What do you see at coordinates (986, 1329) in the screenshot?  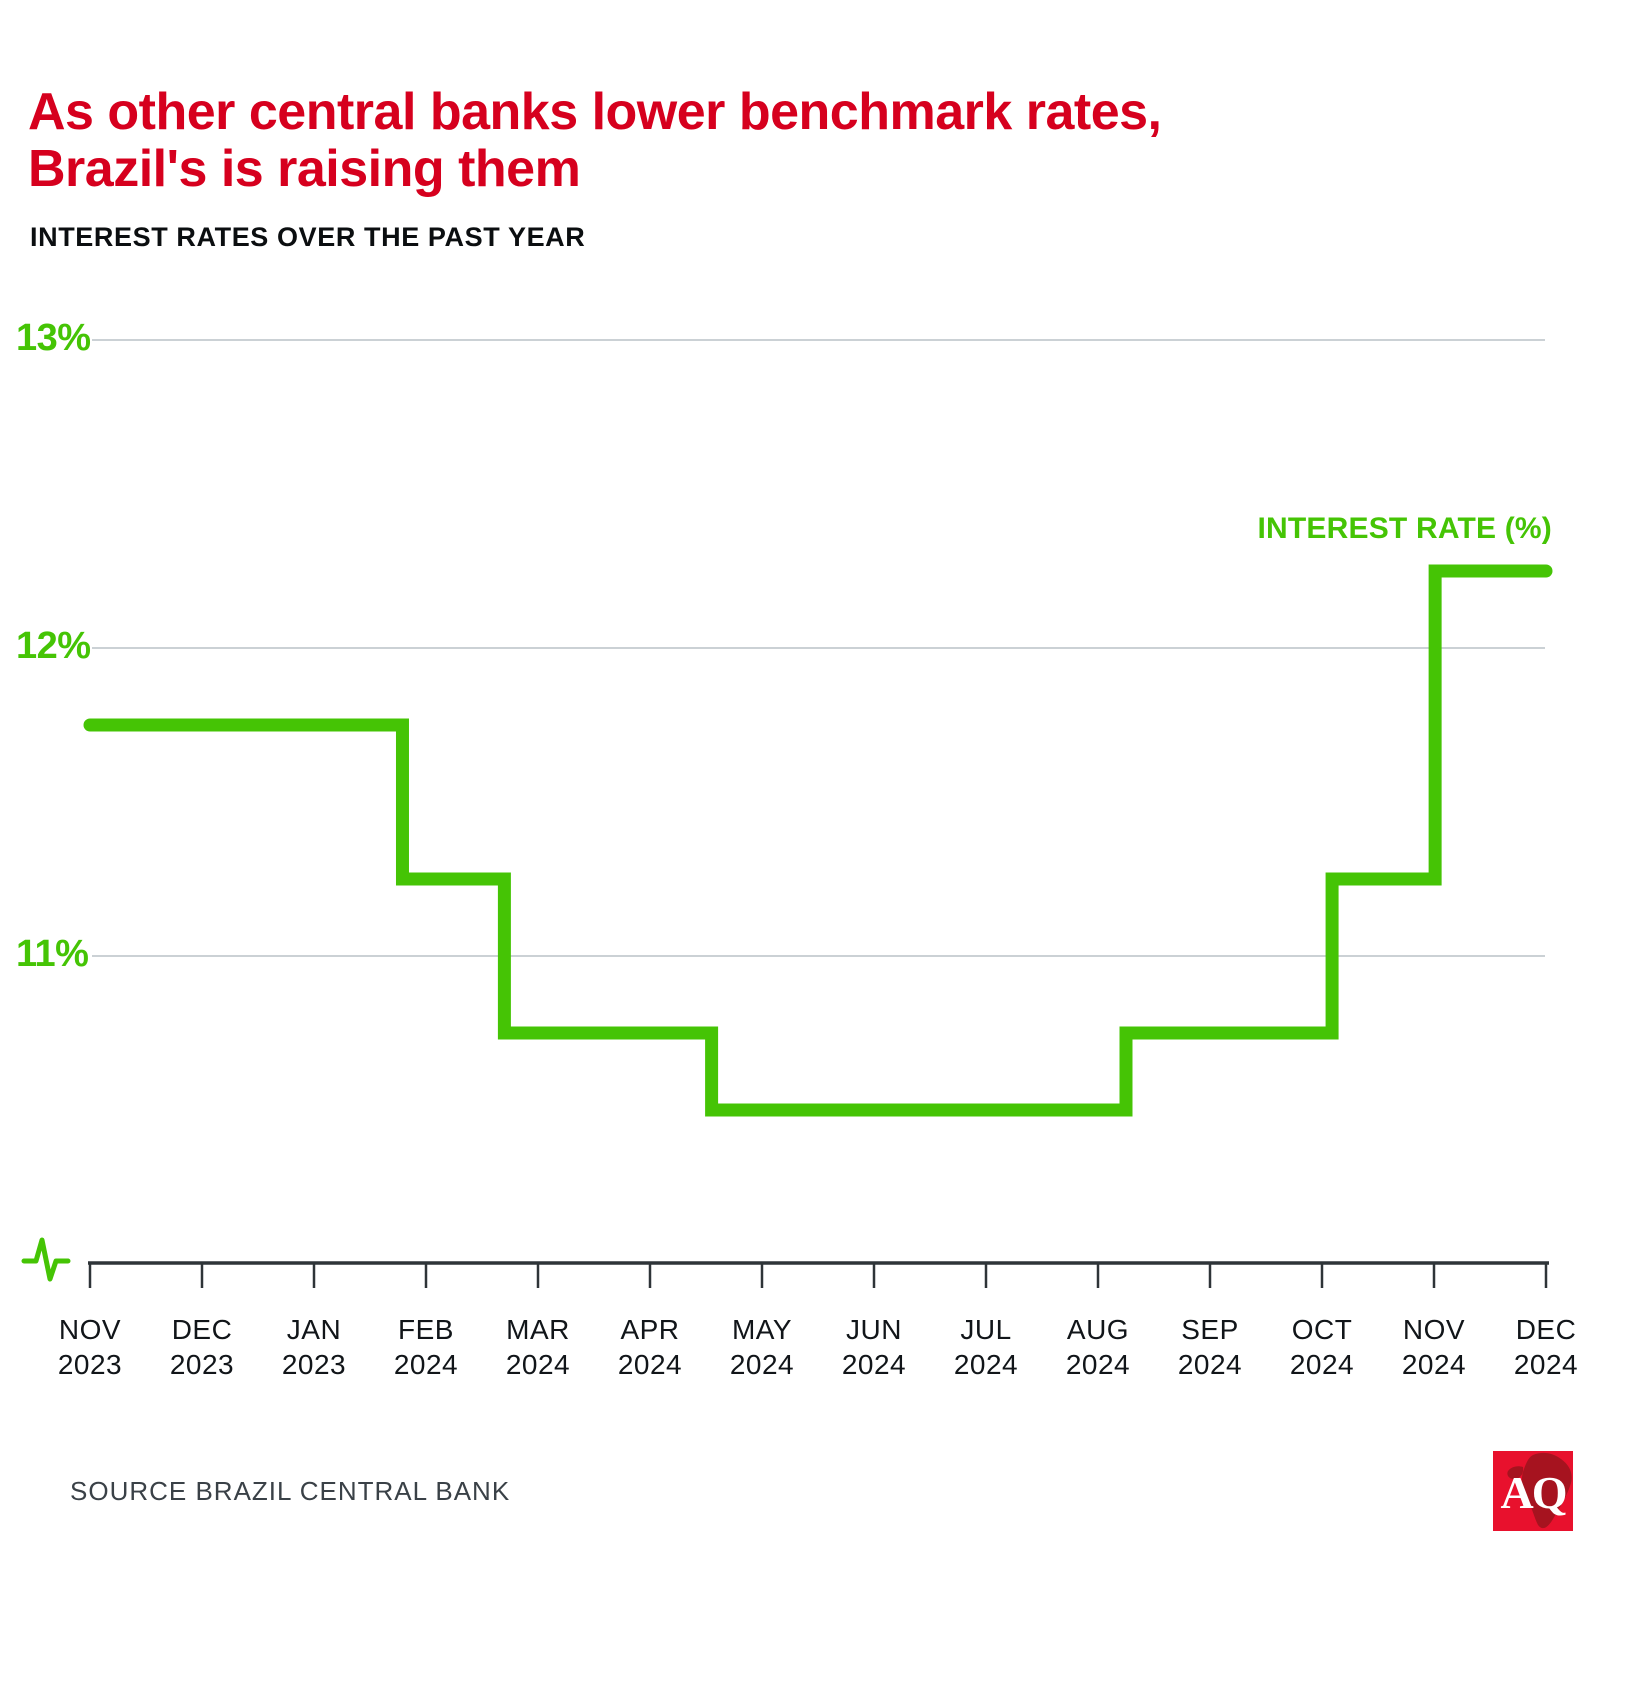 I see `month-text: JUL` at bounding box center [986, 1329].